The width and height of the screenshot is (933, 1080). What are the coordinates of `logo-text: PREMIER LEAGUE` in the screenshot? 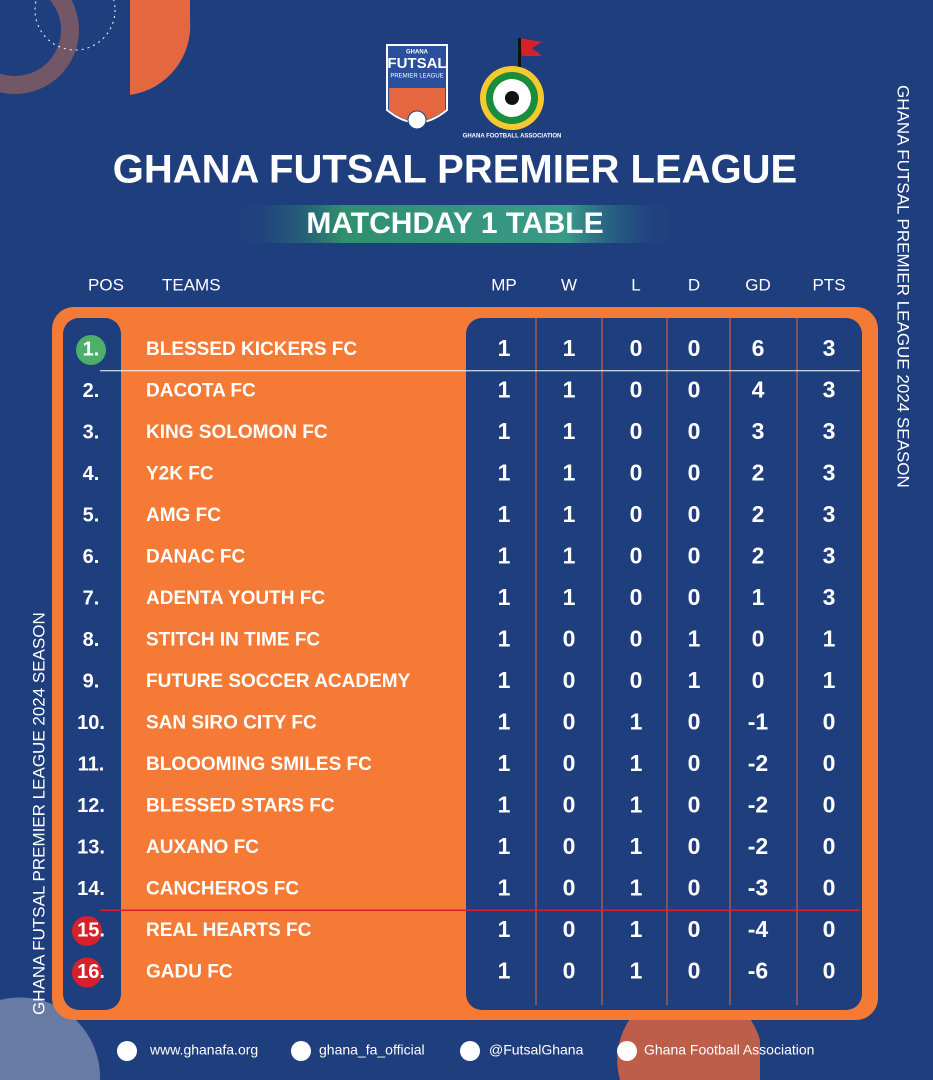 It's located at (416, 77).